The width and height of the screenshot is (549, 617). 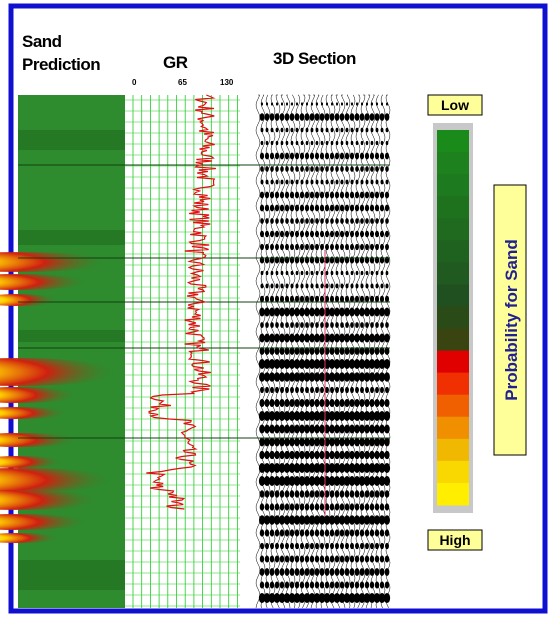 What do you see at coordinates (511, 320) in the screenshot?
I see `axis-label: Probability for Sand` at bounding box center [511, 320].